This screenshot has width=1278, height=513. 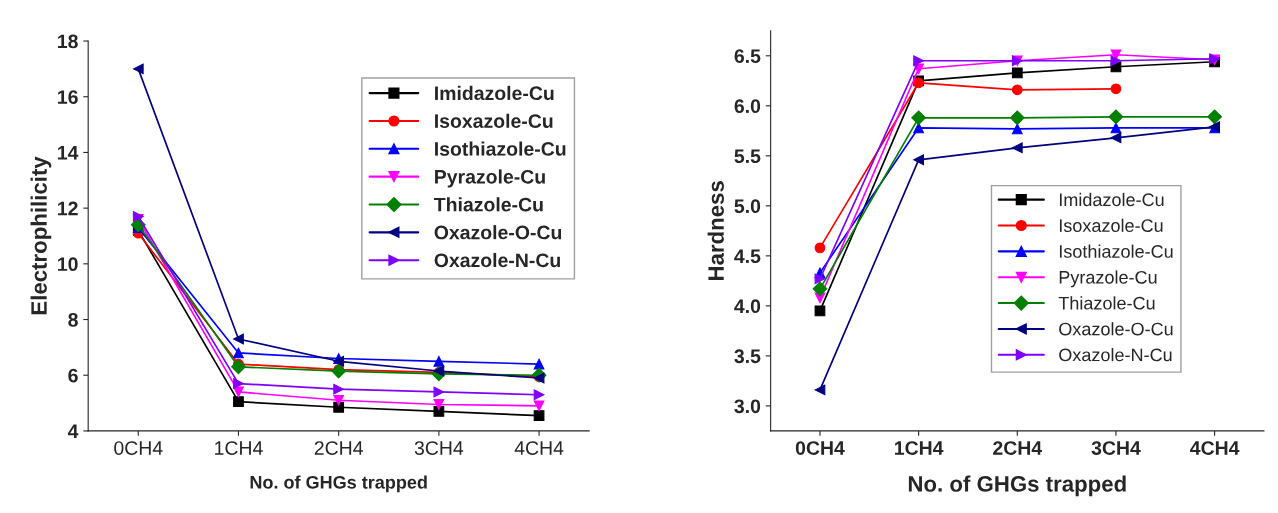 What do you see at coordinates (747, 406) in the screenshot?
I see `y-tick-label: 3.0` at bounding box center [747, 406].